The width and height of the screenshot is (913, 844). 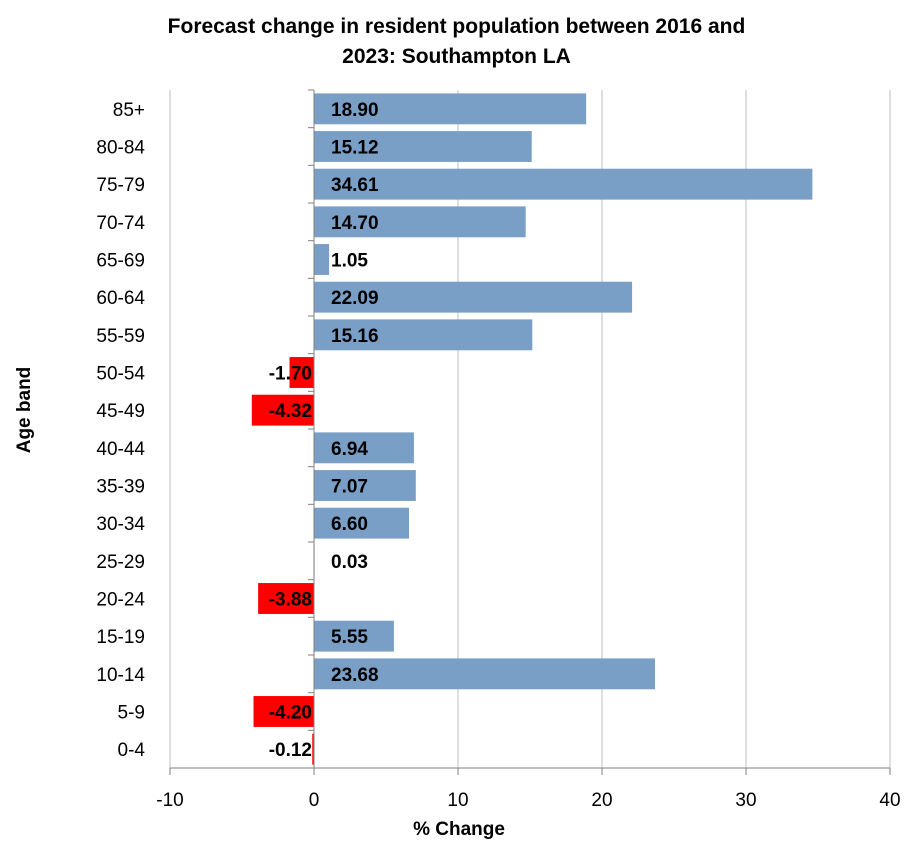 What do you see at coordinates (132, 750) in the screenshot?
I see `y-tick-label: 0-4` at bounding box center [132, 750].